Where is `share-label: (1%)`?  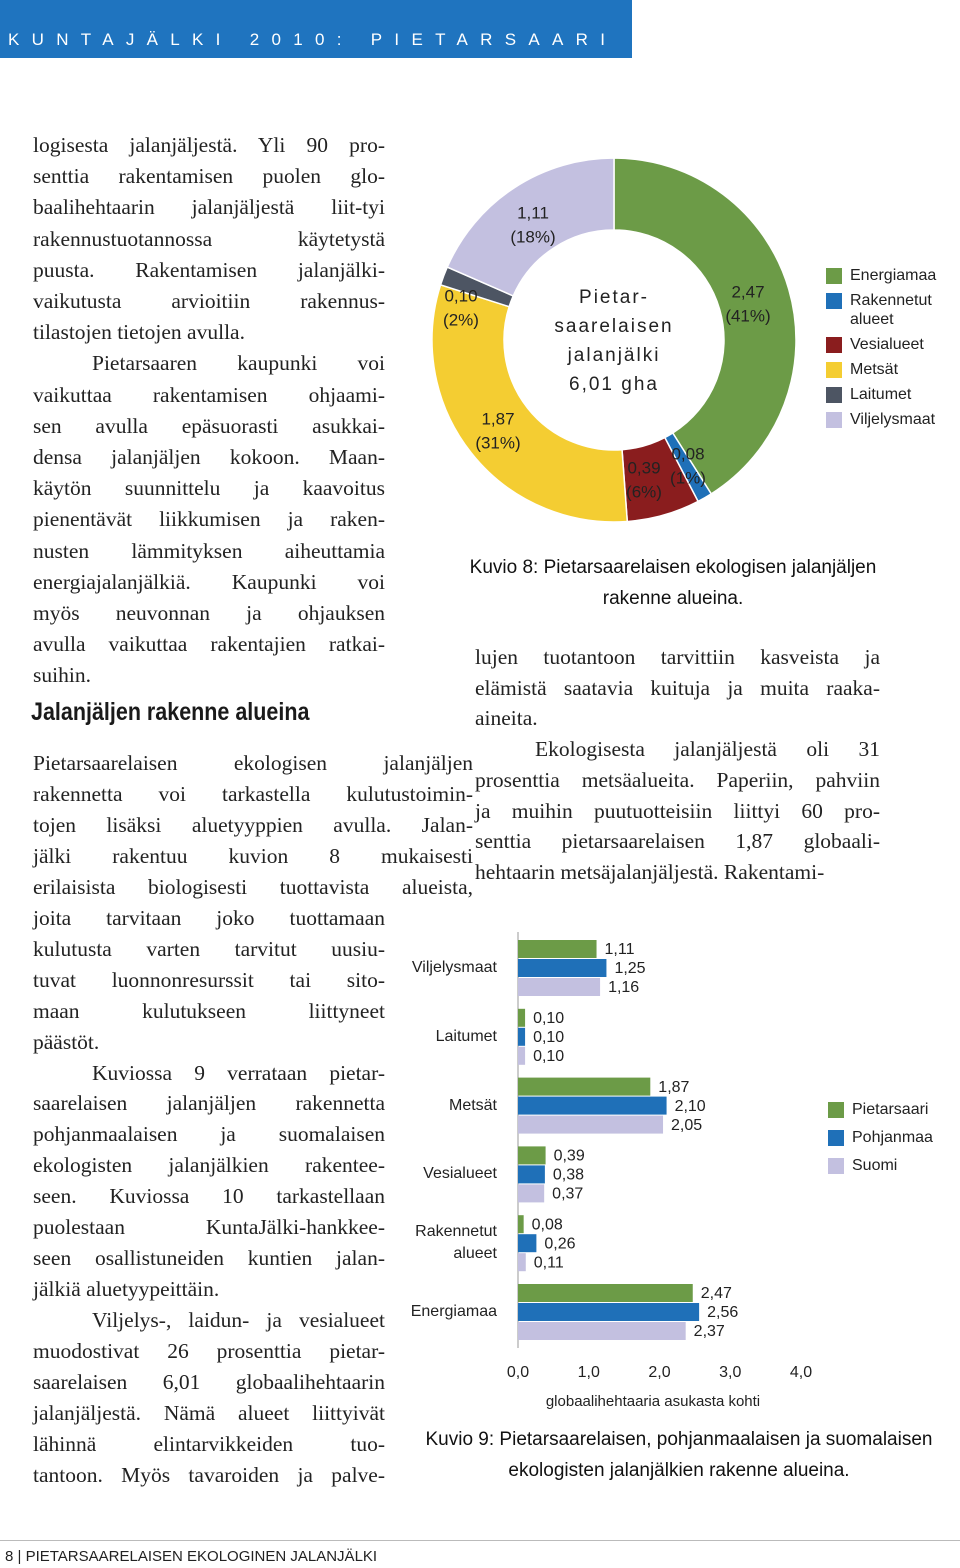
share-label: (1%) is located at coordinates (688, 477).